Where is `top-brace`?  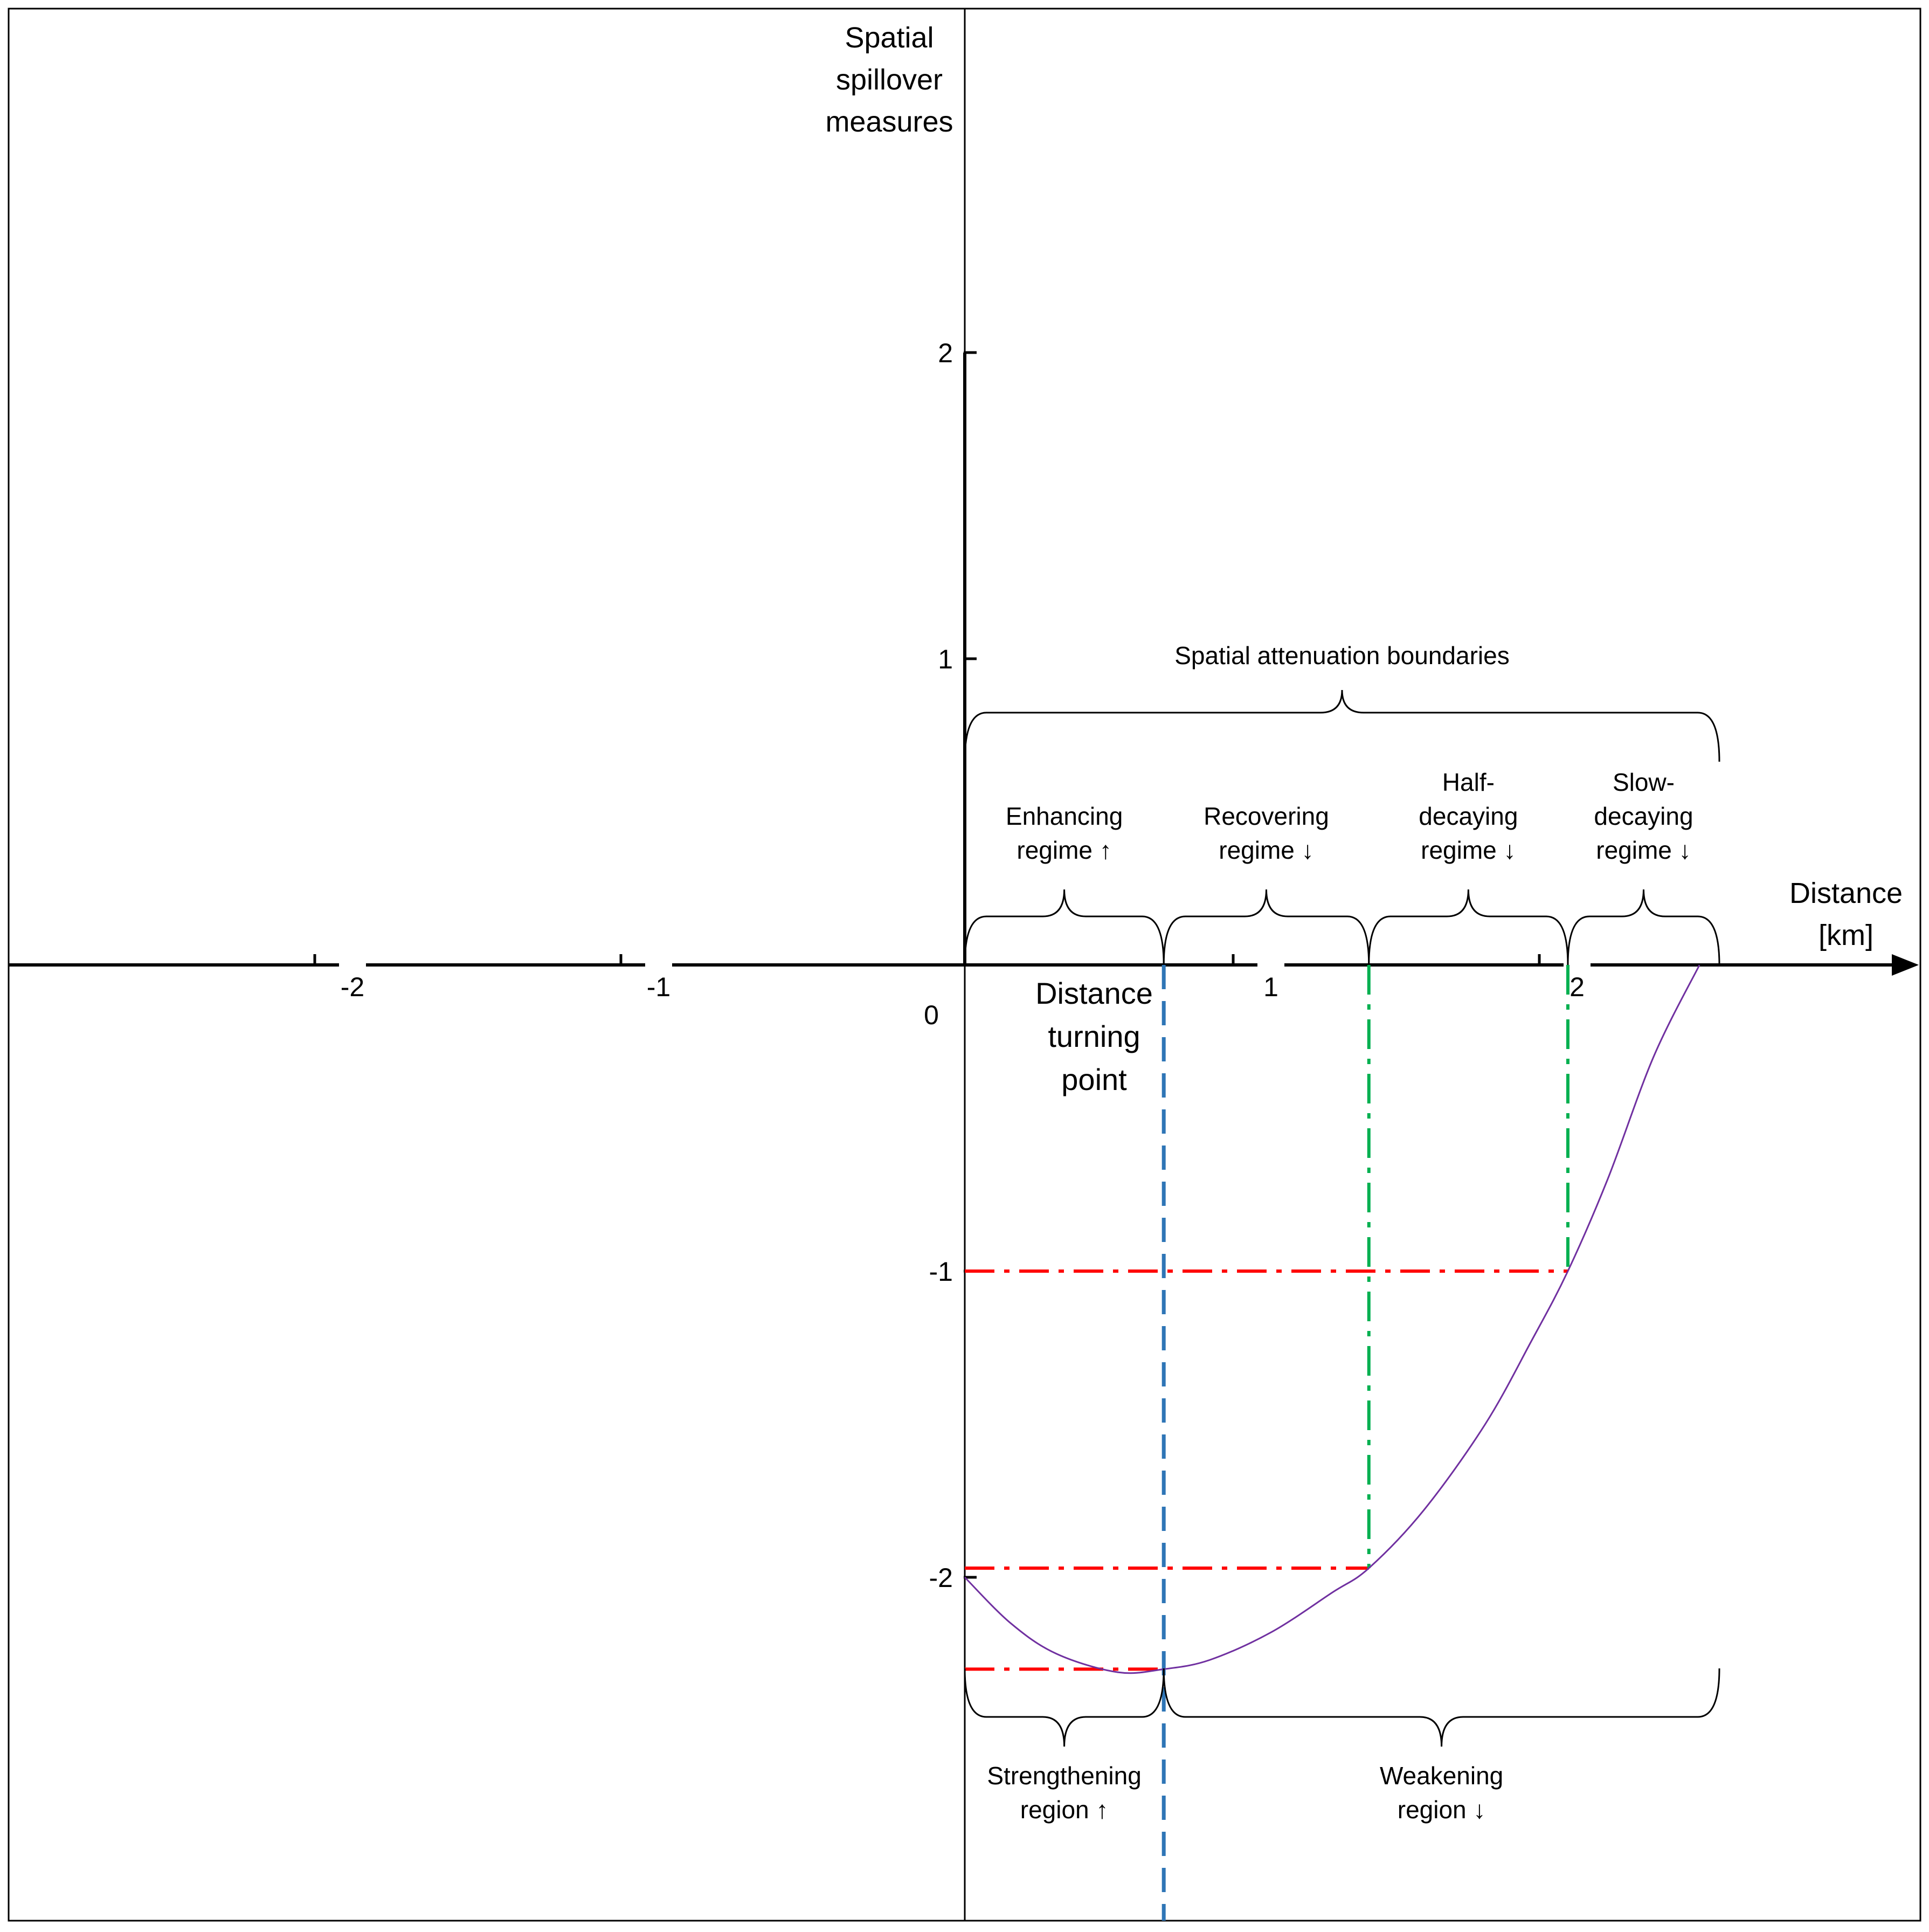
top-brace is located at coordinates (1342, 726).